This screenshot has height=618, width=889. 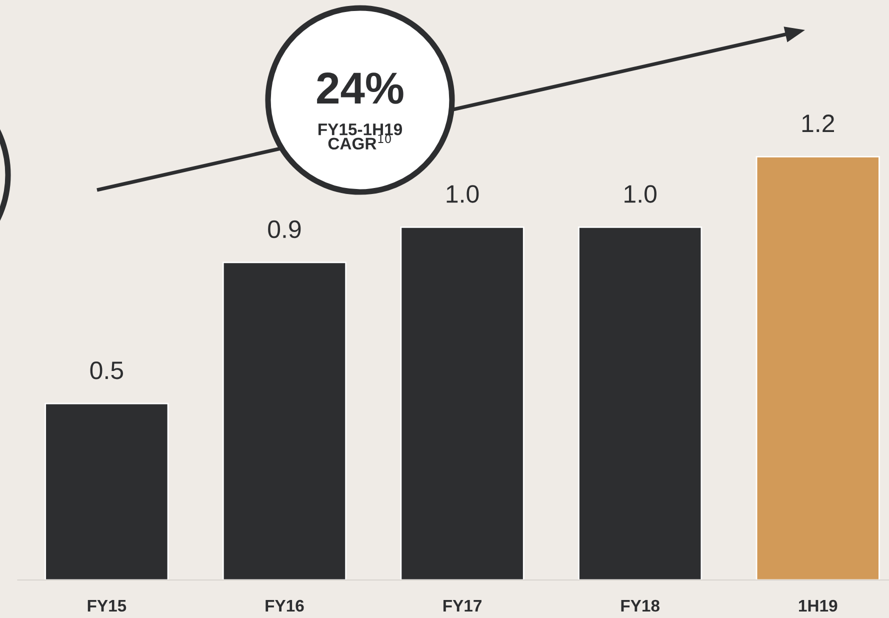 I want to click on x-tick-label: 1H19, so click(x=818, y=606).